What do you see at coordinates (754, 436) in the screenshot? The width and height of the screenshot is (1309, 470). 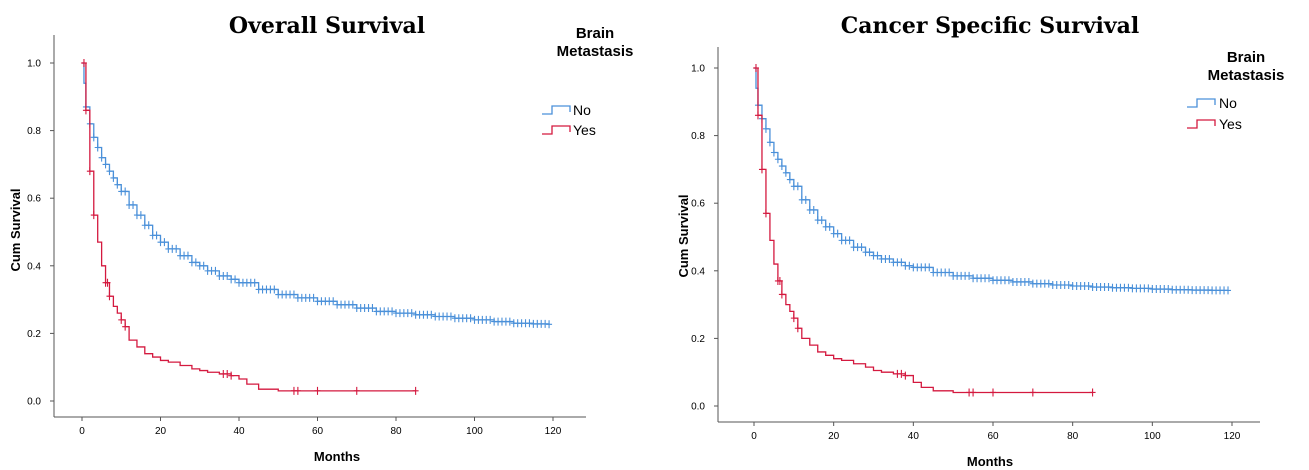 I see `x-tick-label: 0` at bounding box center [754, 436].